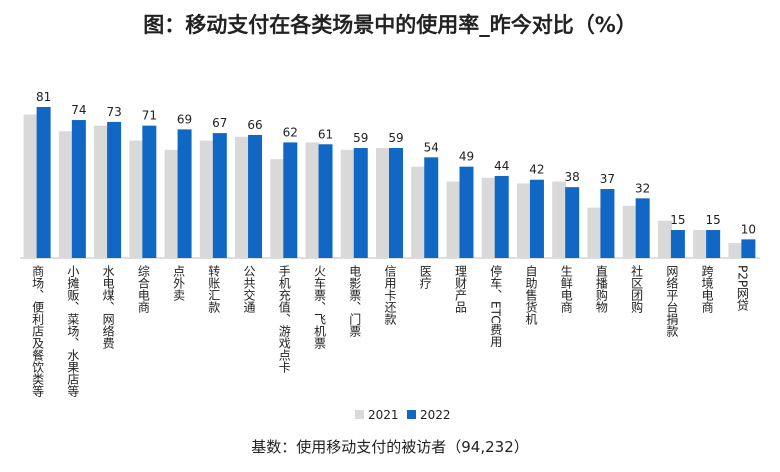  I want to click on x-tick-label: 小摊贩、菜场、水果店等, so click(73, 331).